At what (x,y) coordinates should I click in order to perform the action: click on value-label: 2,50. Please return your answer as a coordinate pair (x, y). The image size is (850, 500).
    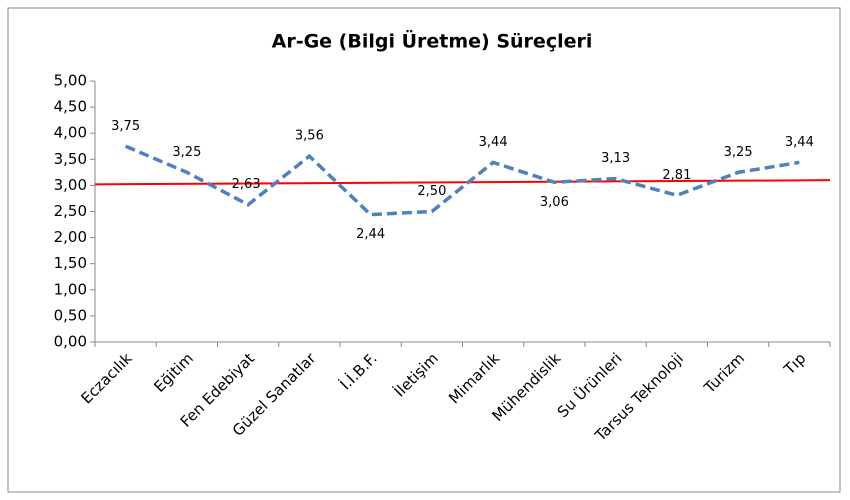
    Looking at the image, I should click on (431, 191).